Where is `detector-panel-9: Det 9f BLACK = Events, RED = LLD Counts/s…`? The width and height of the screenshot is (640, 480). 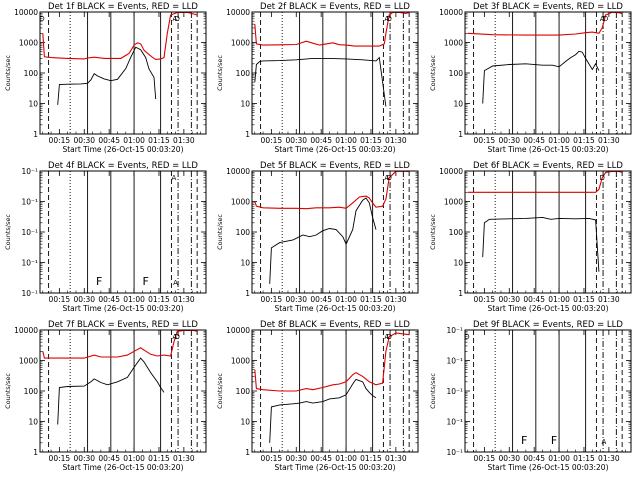 detector-panel-9: Det 9f BLACK = Events, RED = LLD Counts/s… is located at coordinates (530, 396).